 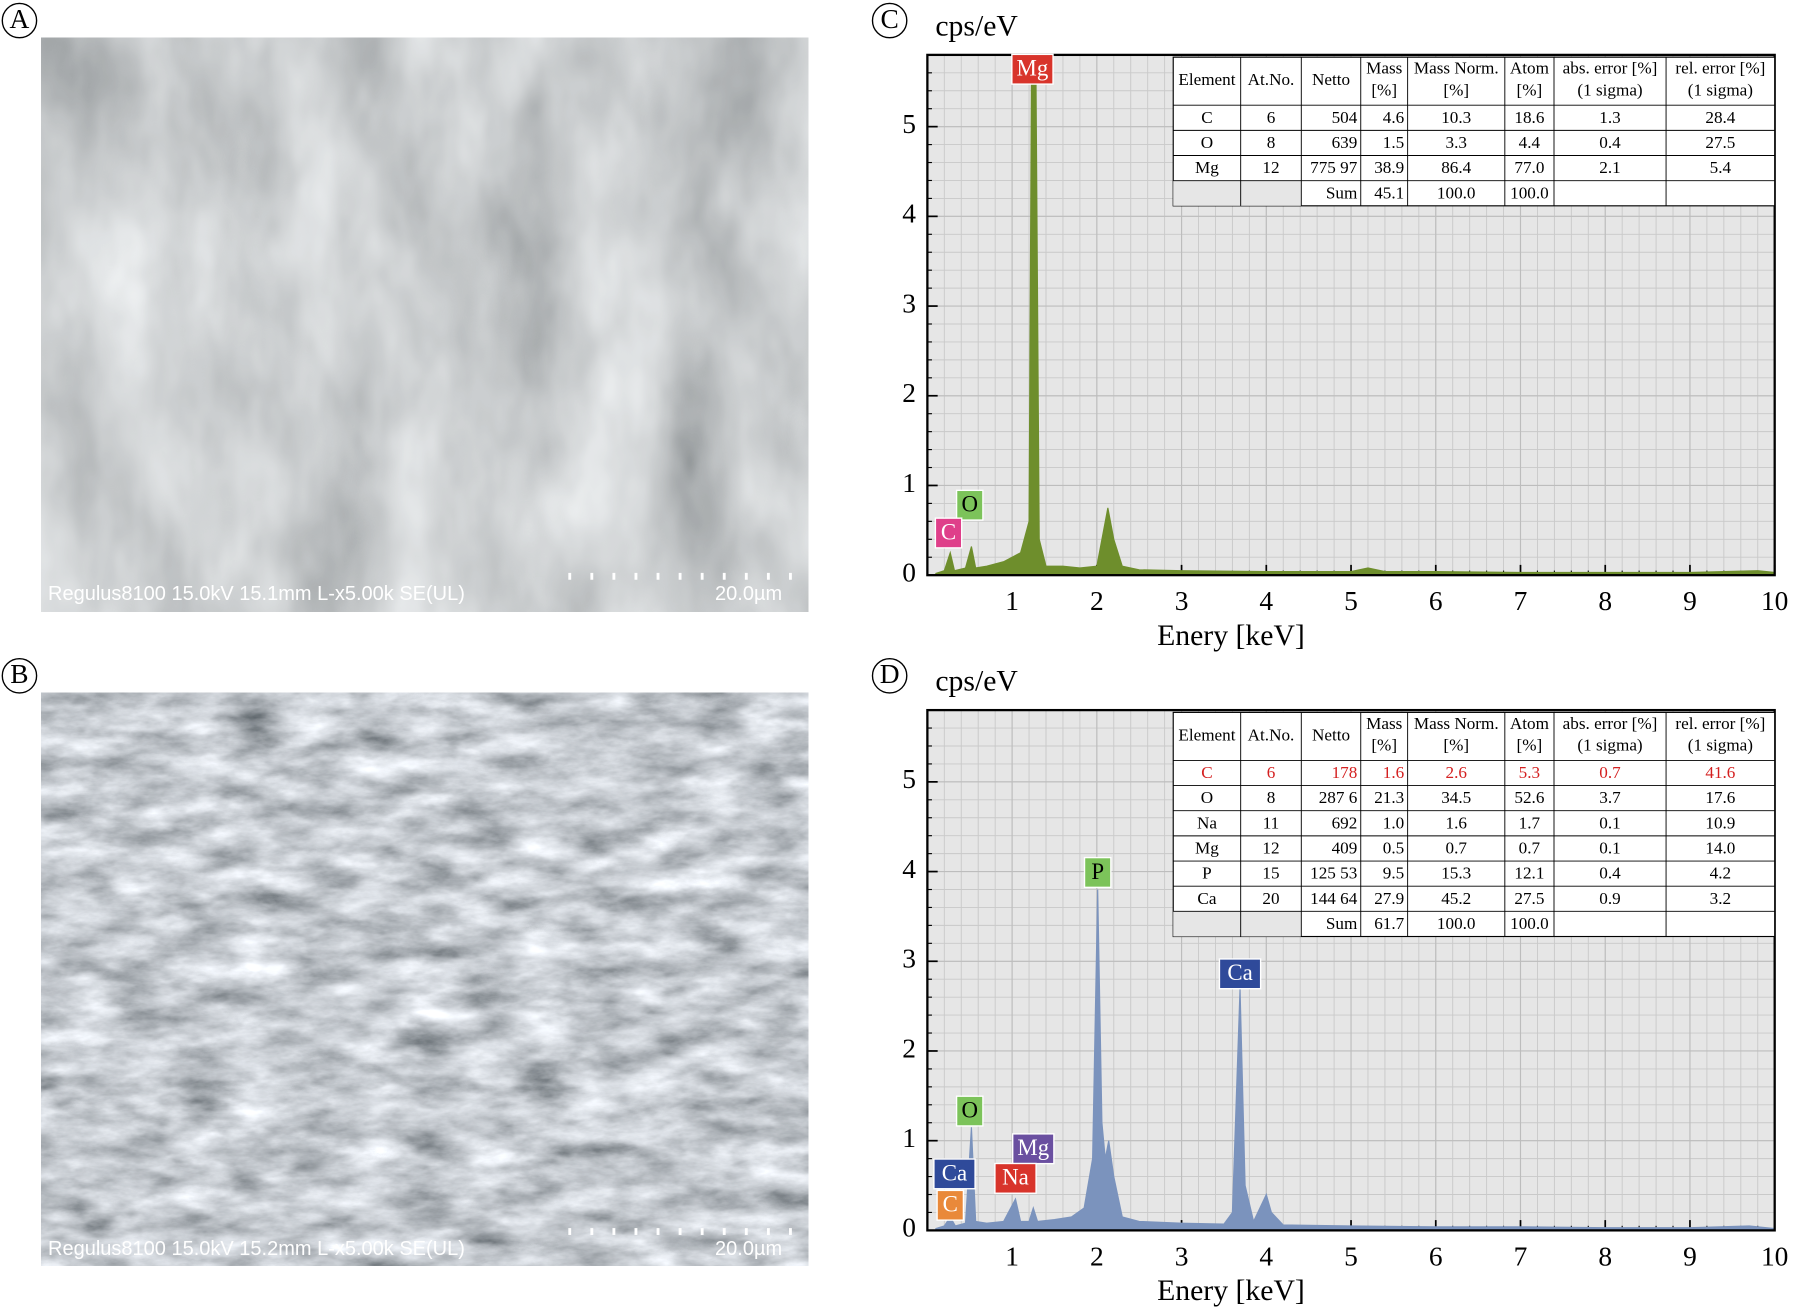 I want to click on table-cell: 287 6, so click(x=1338, y=797).